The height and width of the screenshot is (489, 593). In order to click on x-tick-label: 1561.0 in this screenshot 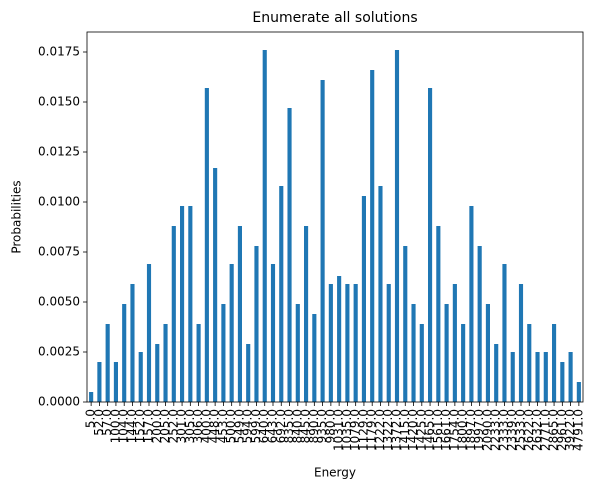, I will do `click(438, 430)`.